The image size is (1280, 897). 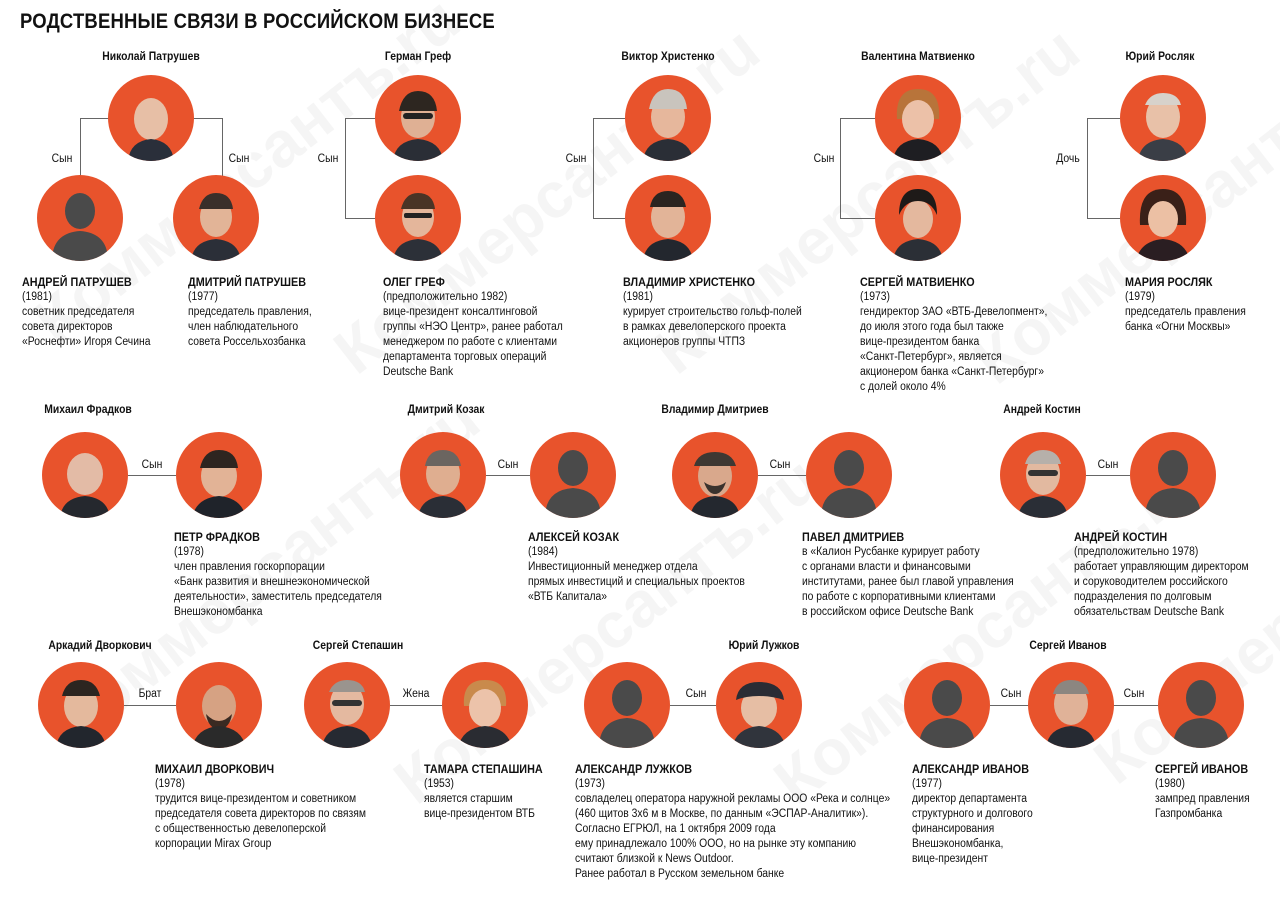 What do you see at coordinates (712, 312) in the screenshot?
I see `person-detail: курирует строительство гольф-полей` at bounding box center [712, 312].